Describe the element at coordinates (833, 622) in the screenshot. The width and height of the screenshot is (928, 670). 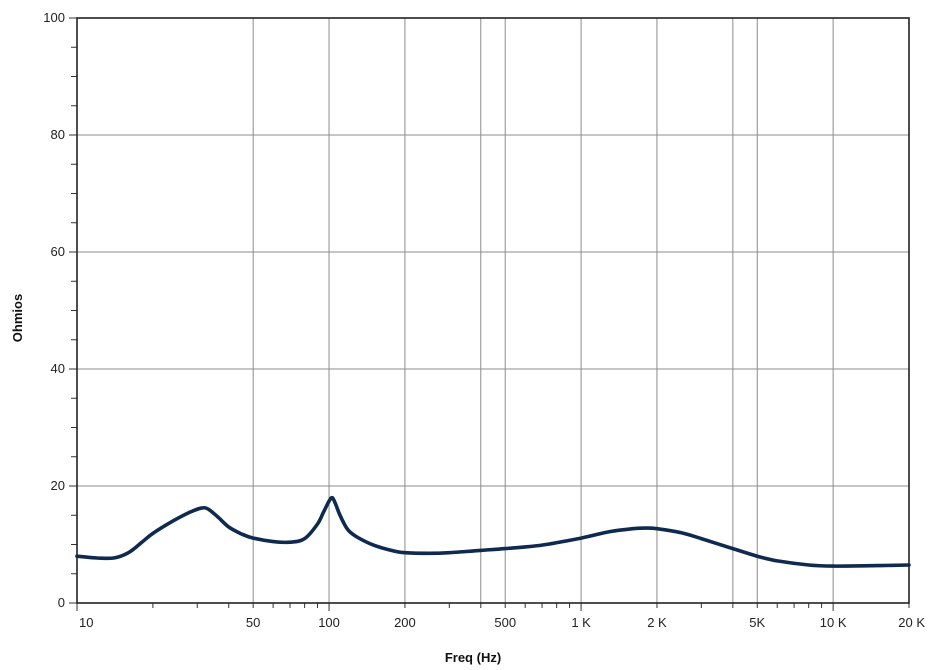
I see `x-tick-label: 10 K` at that location.